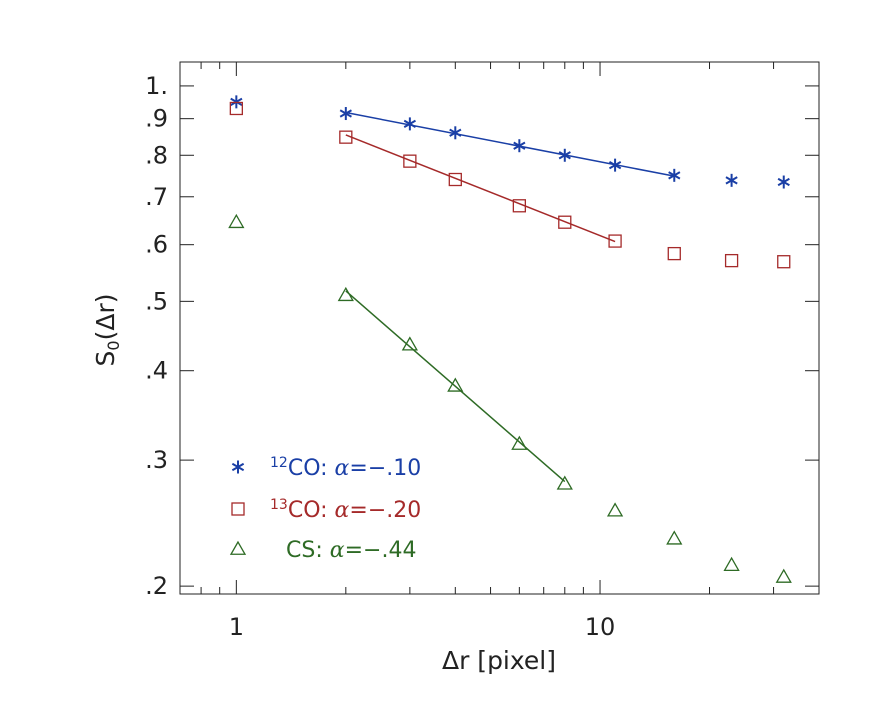 Image resolution: width=872 pixels, height=708 pixels. I want to click on x-axis-label: Δr [pixel], so click(499, 660).